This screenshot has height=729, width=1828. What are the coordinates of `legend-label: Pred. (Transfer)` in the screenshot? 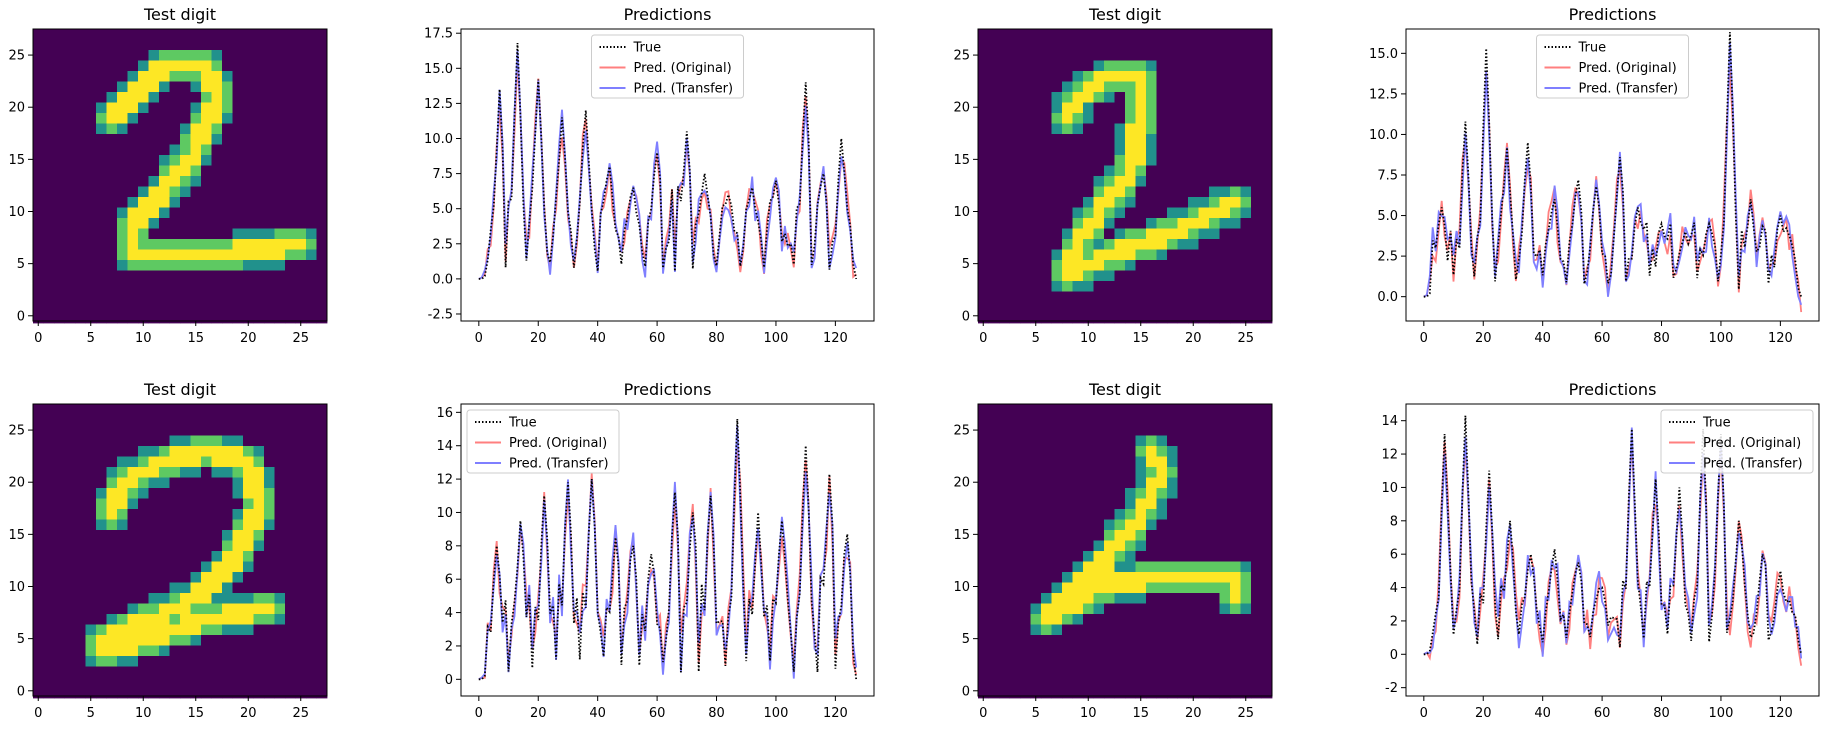 It's located at (1753, 464).